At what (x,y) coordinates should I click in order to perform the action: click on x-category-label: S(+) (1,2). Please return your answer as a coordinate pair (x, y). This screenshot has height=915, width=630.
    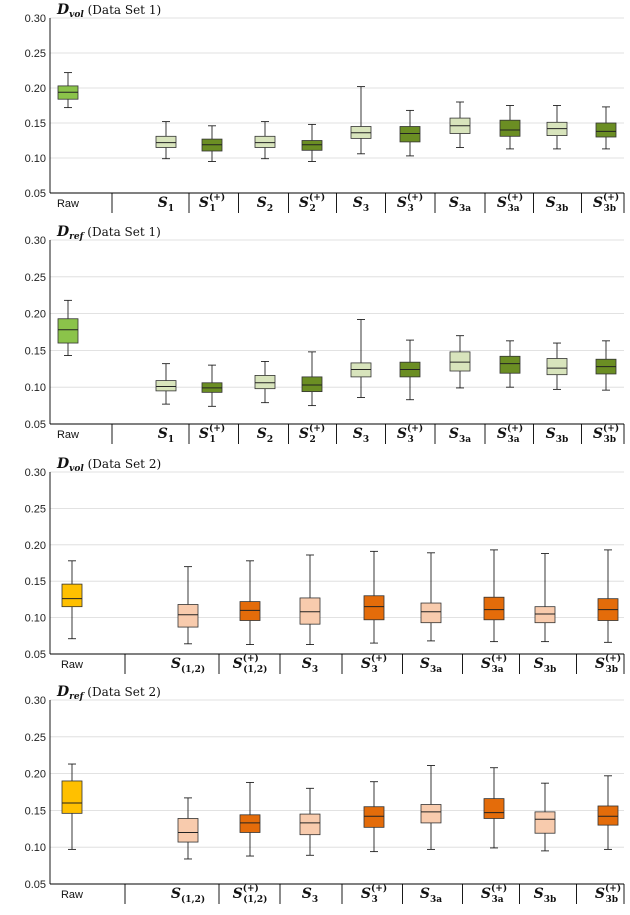
    Looking at the image, I should click on (250, 664).